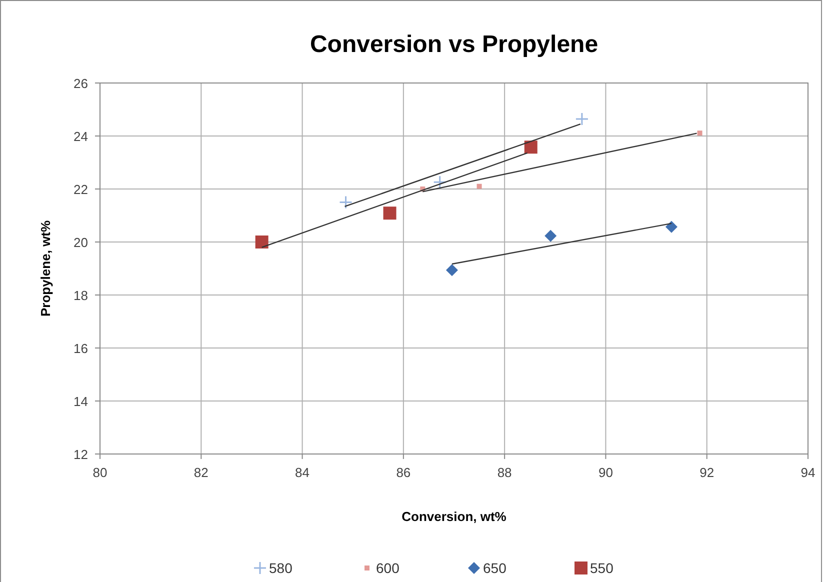  What do you see at coordinates (81, 295) in the screenshot?
I see `y-tick-label: 18` at bounding box center [81, 295].